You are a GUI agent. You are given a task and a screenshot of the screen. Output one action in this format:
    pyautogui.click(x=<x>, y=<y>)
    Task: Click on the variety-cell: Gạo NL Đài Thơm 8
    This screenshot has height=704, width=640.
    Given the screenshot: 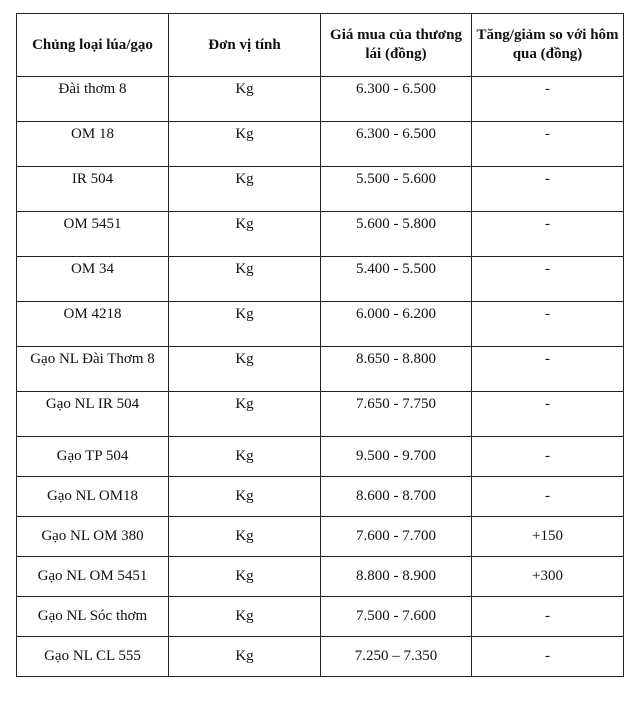 What is the action you would take?
    pyautogui.click(x=92, y=369)
    